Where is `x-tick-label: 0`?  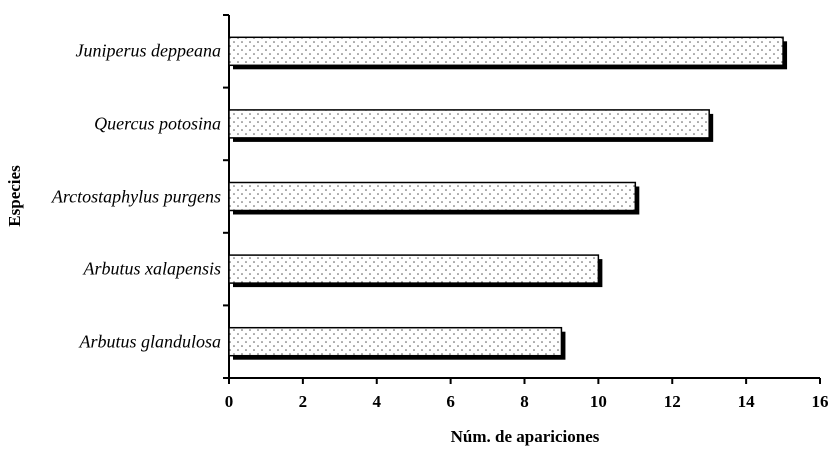 x-tick-label: 0 is located at coordinates (229, 401).